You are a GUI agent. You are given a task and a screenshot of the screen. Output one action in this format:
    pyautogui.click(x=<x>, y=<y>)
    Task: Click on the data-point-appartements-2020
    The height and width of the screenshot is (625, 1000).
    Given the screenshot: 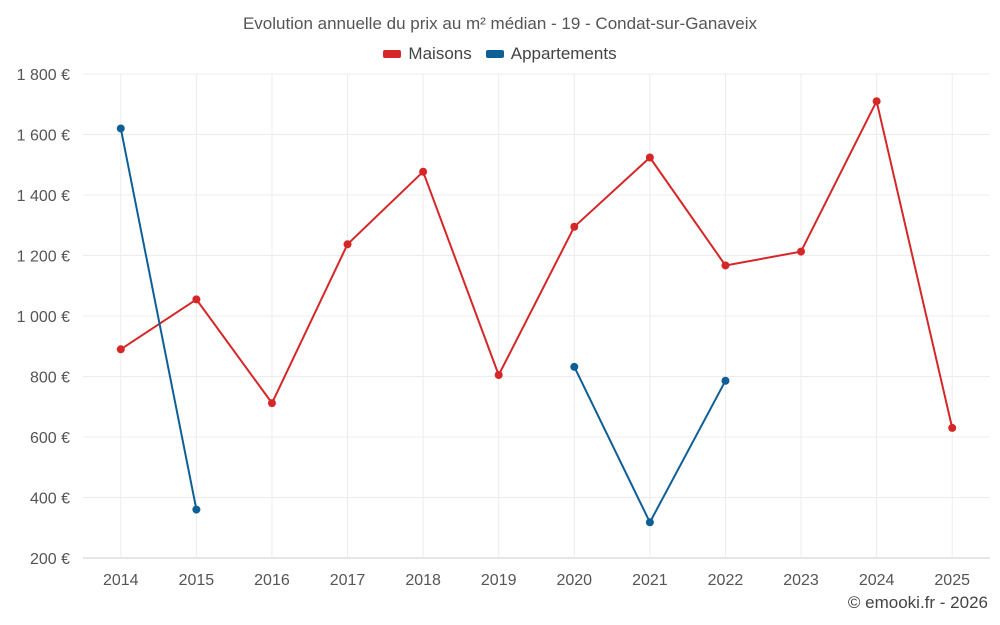 What is the action you would take?
    pyautogui.click(x=574, y=366)
    